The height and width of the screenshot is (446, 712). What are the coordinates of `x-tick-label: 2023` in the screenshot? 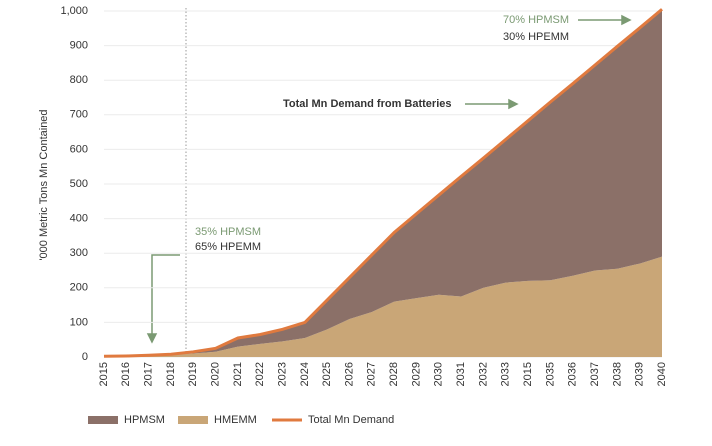 It's located at (282, 374).